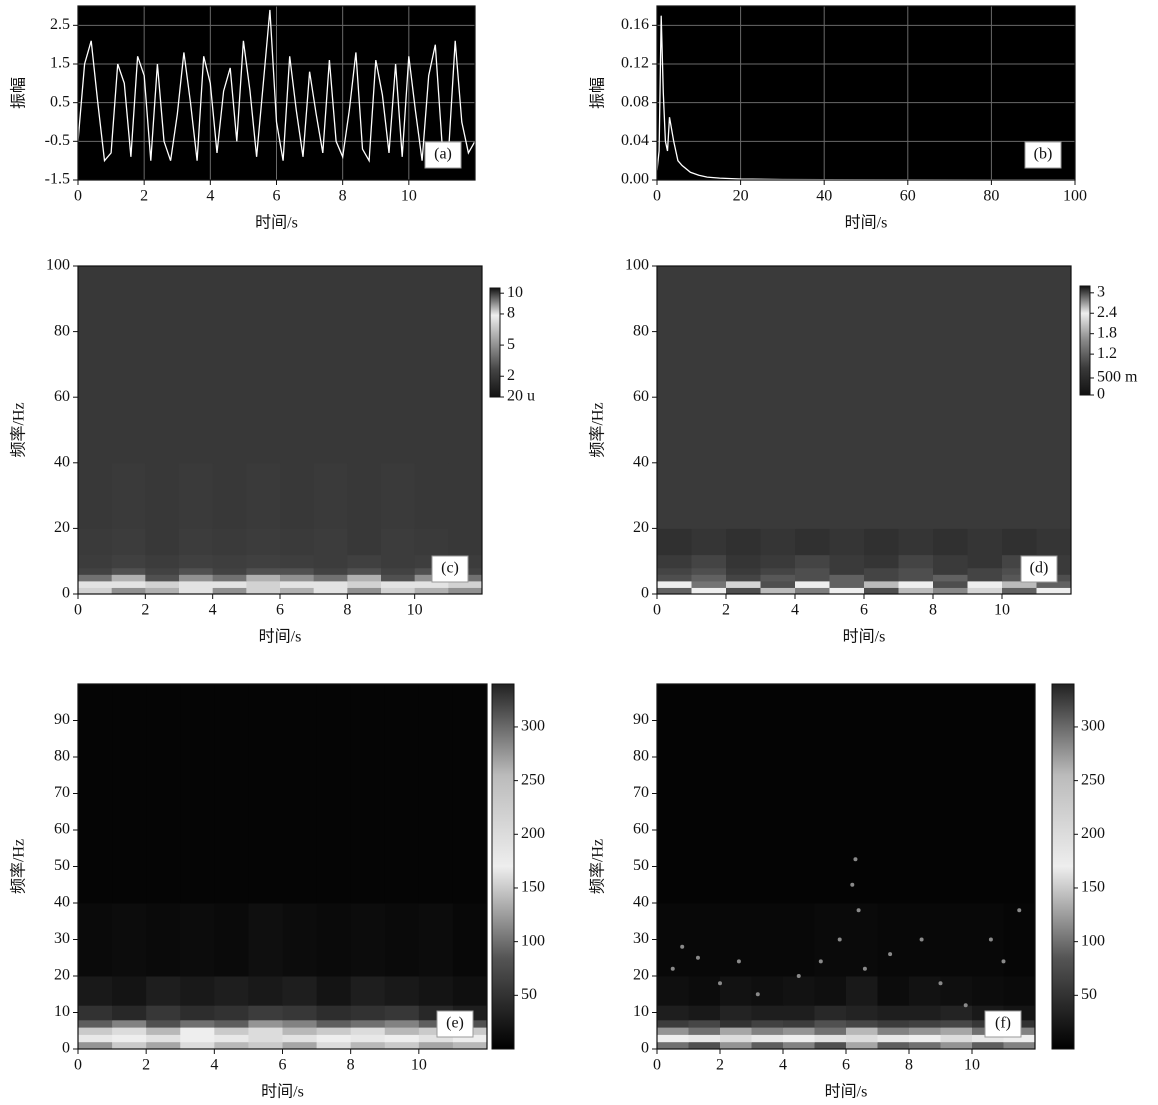  What do you see at coordinates (144, 196) in the screenshot?
I see `x-tick-label: 2` at bounding box center [144, 196].